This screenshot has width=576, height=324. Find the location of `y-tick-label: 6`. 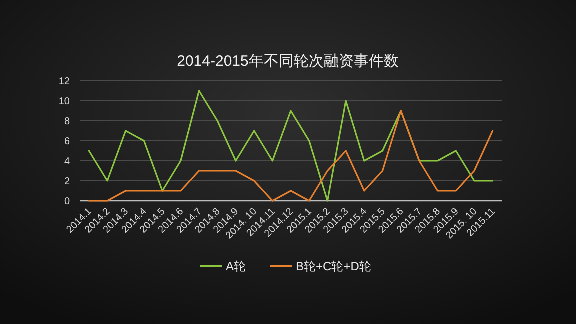

y-tick-label: 6 is located at coordinates (67, 142).